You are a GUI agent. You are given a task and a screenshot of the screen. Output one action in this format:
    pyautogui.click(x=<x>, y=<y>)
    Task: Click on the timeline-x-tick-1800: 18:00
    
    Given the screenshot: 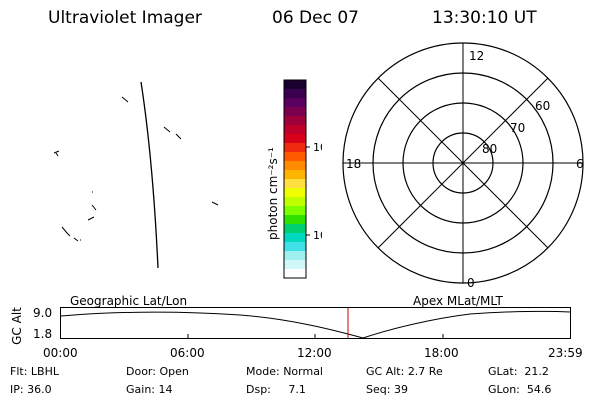 What is the action you would take?
    pyautogui.click(x=441, y=353)
    